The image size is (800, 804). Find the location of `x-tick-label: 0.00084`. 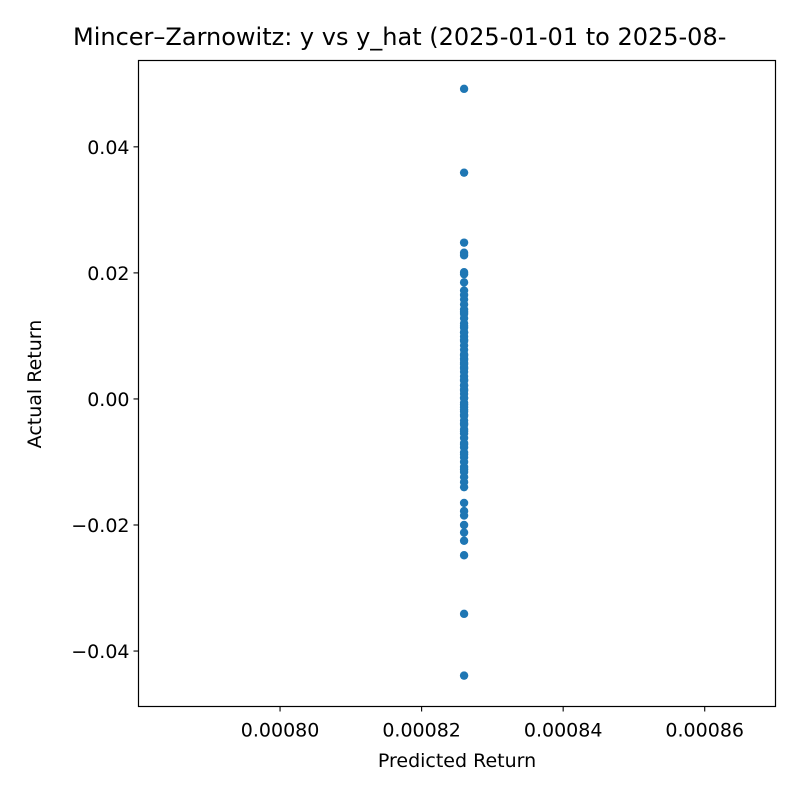

x-tick-label: 0.00084 is located at coordinates (563, 731).